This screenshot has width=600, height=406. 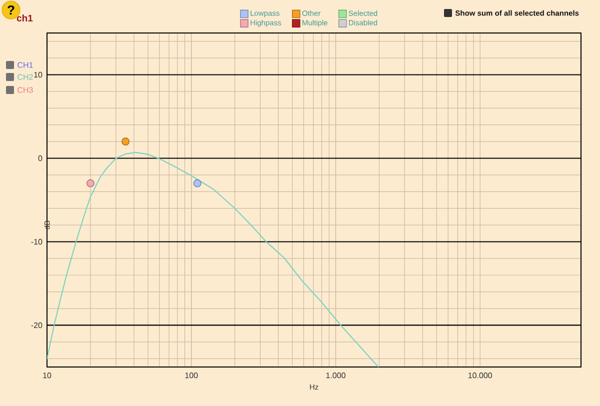 I want to click on text: CH1, so click(x=25, y=65).